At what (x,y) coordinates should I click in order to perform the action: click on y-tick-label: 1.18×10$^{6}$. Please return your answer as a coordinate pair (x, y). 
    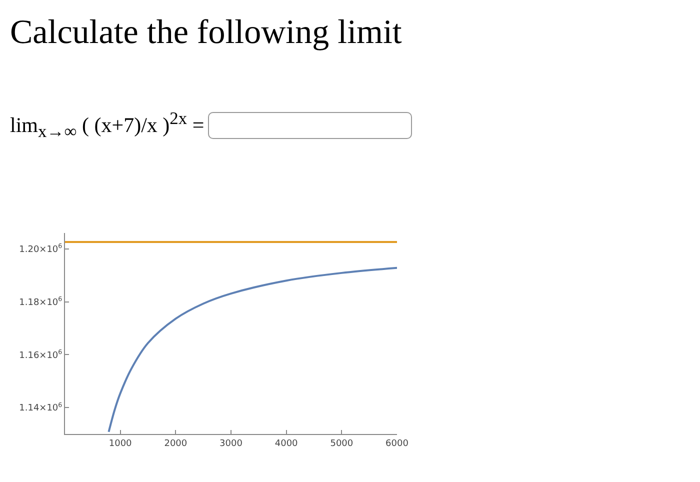
    Looking at the image, I should click on (40, 302).